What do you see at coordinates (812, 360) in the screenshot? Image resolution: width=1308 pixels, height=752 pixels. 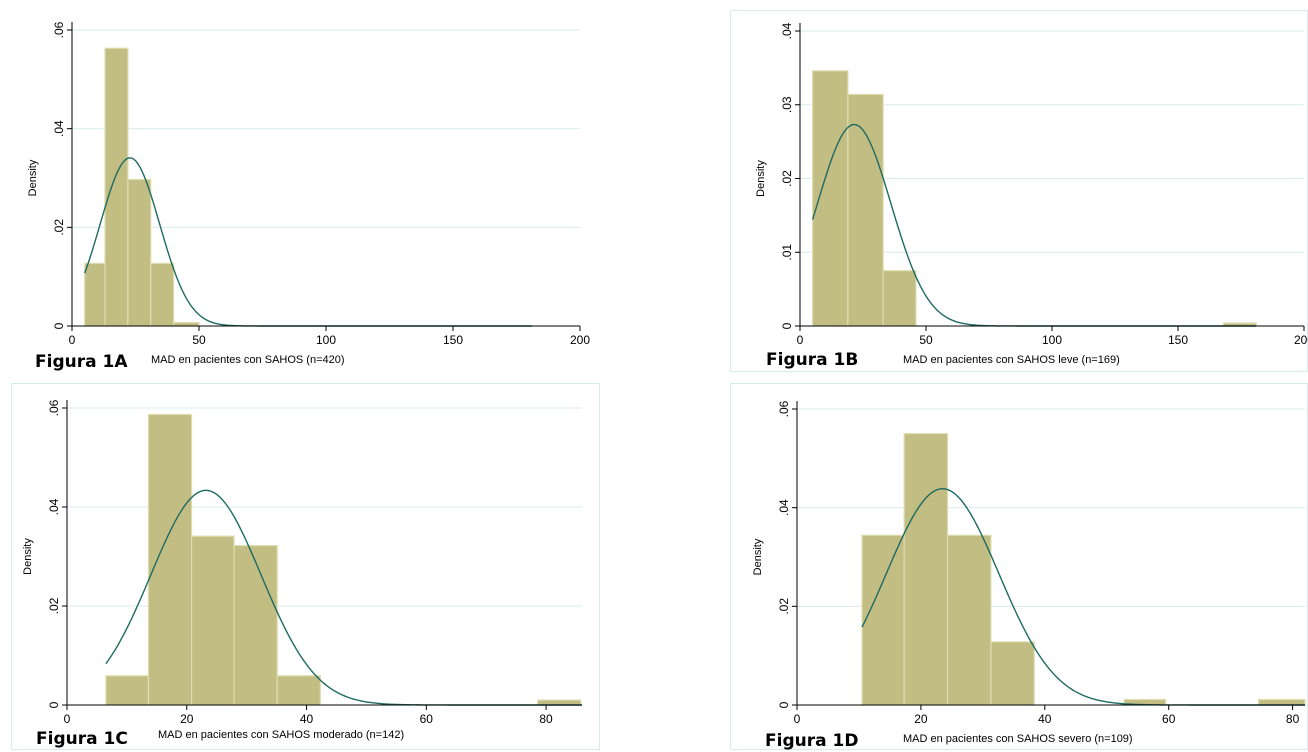 I see `figure-label-1b: Figura 1B` at bounding box center [812, 360].